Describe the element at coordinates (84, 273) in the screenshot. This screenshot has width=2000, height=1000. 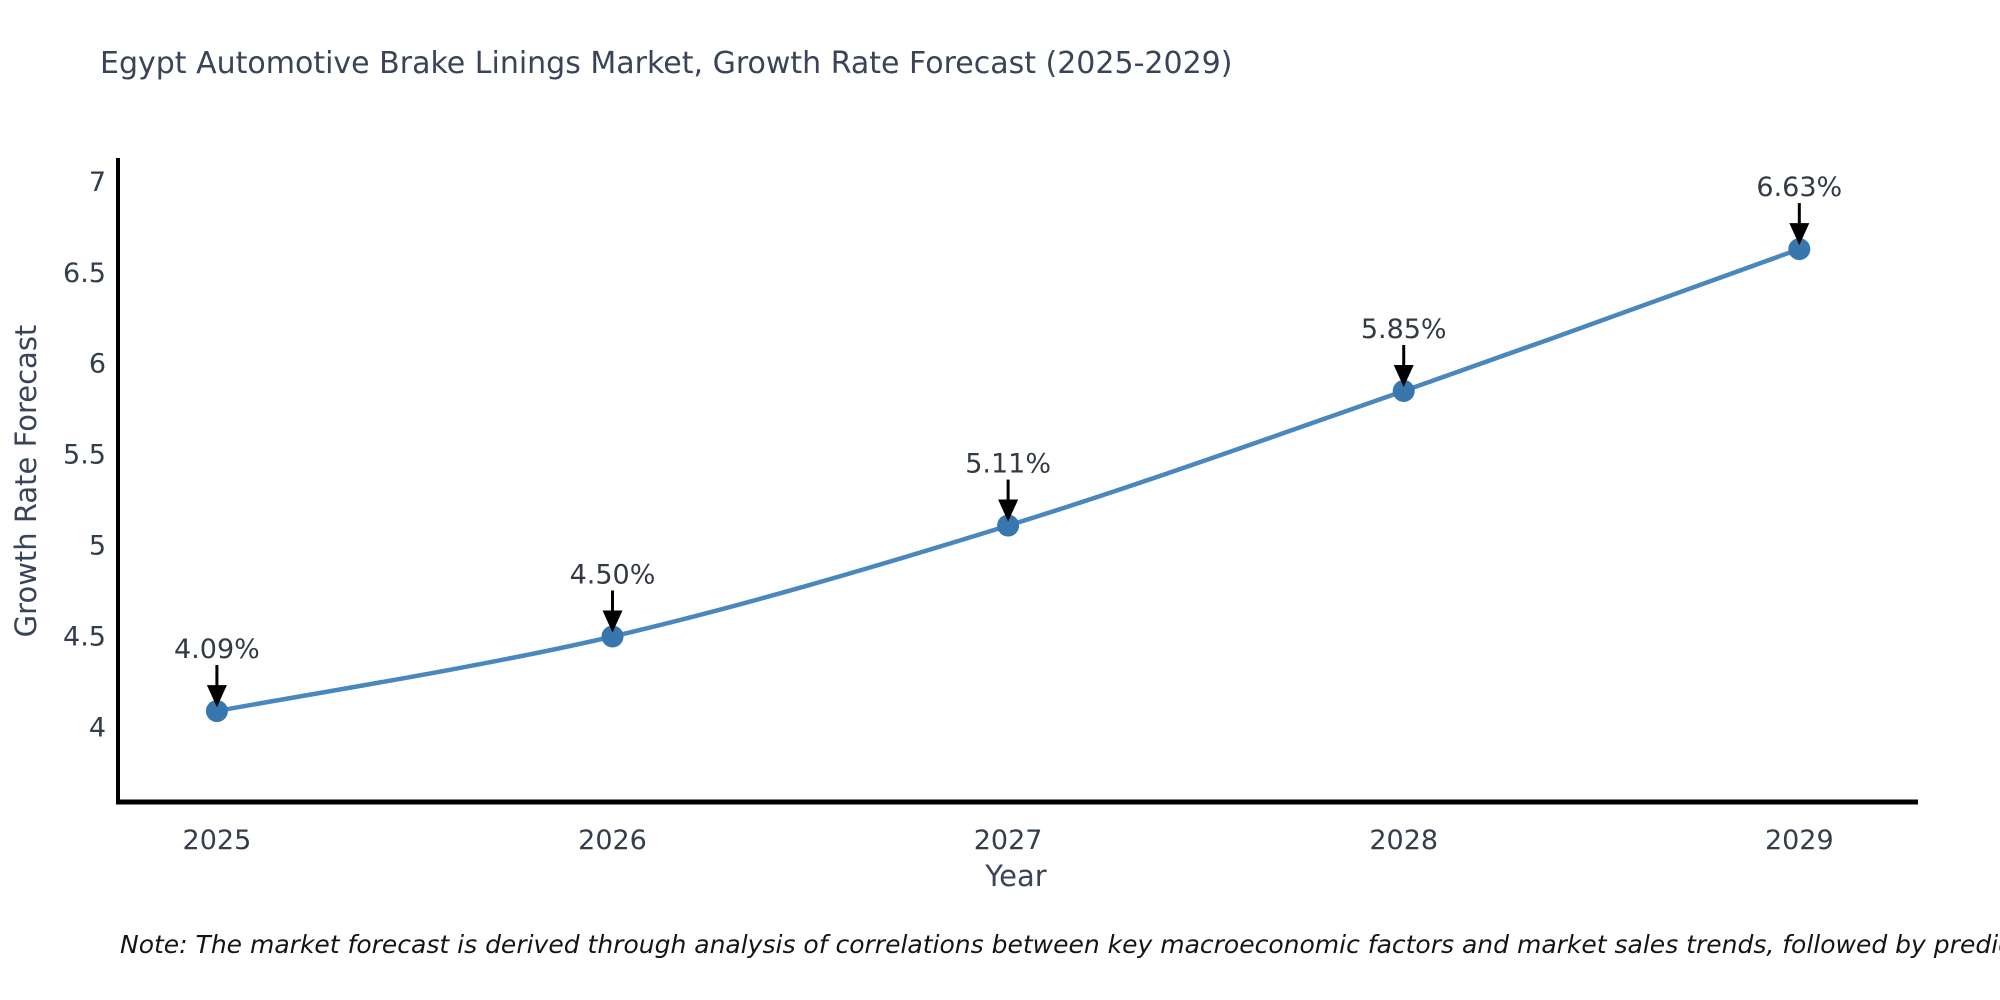
I see `y-tick-label: 6.5` at that location.